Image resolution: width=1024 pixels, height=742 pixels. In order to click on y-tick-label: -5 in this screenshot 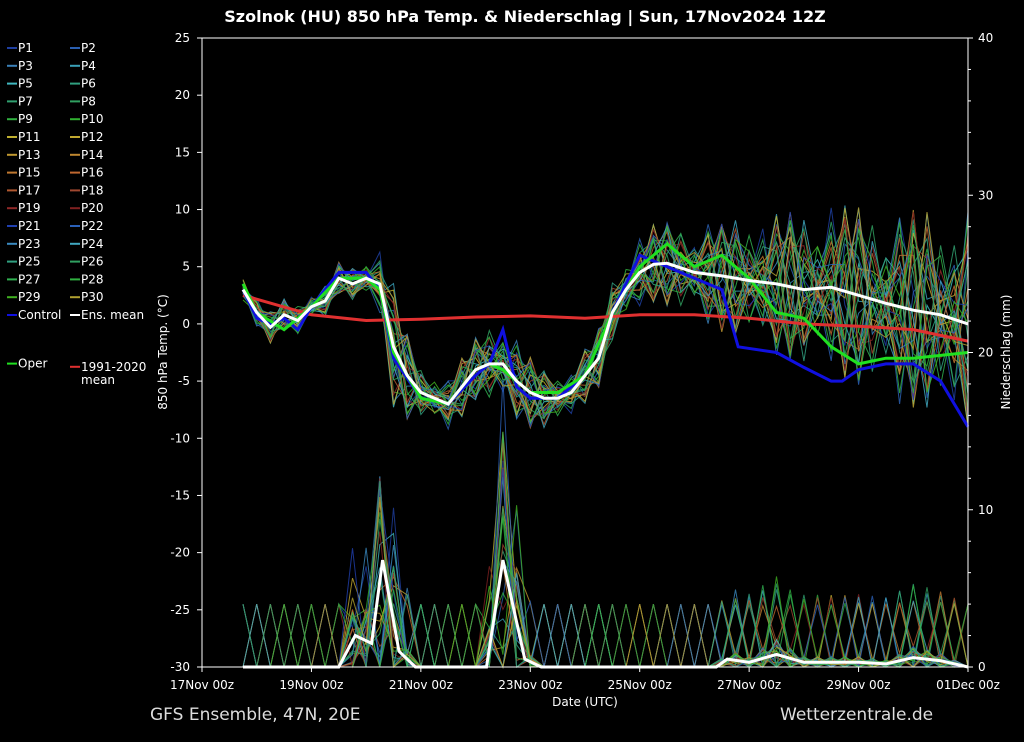, I will do `click(184, 381)`.